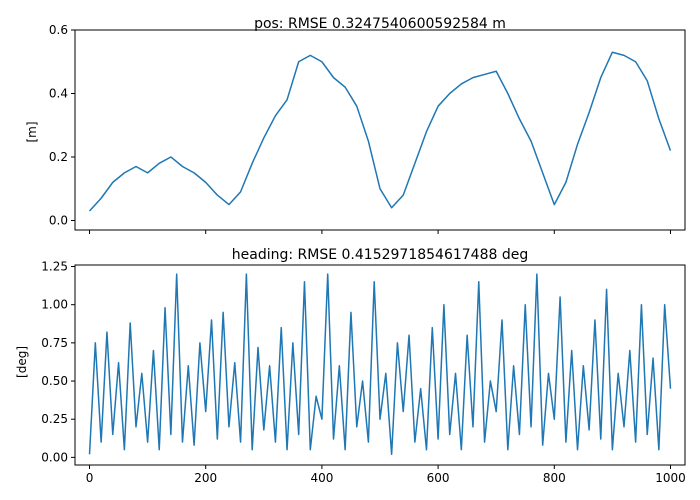  What do you see at coordinates (380, 24) in the screenshot?
I see `chart-title: pos: RMSE 0.3247540600592584 m` at bounding box center [380, 24].